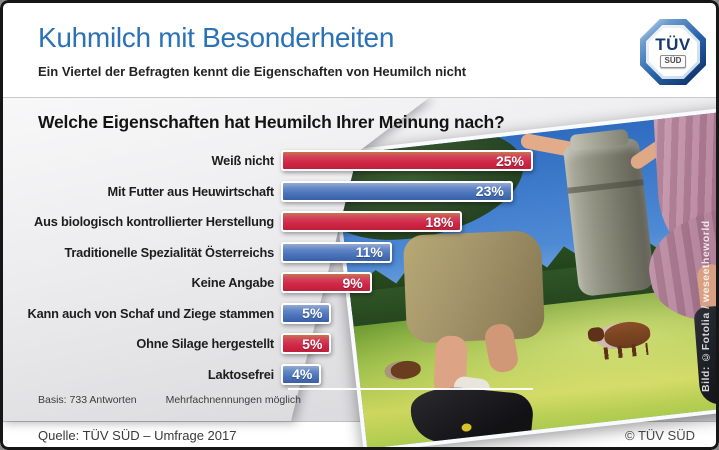  I want to click on bar-value-label: 9%, so click(352, 282).